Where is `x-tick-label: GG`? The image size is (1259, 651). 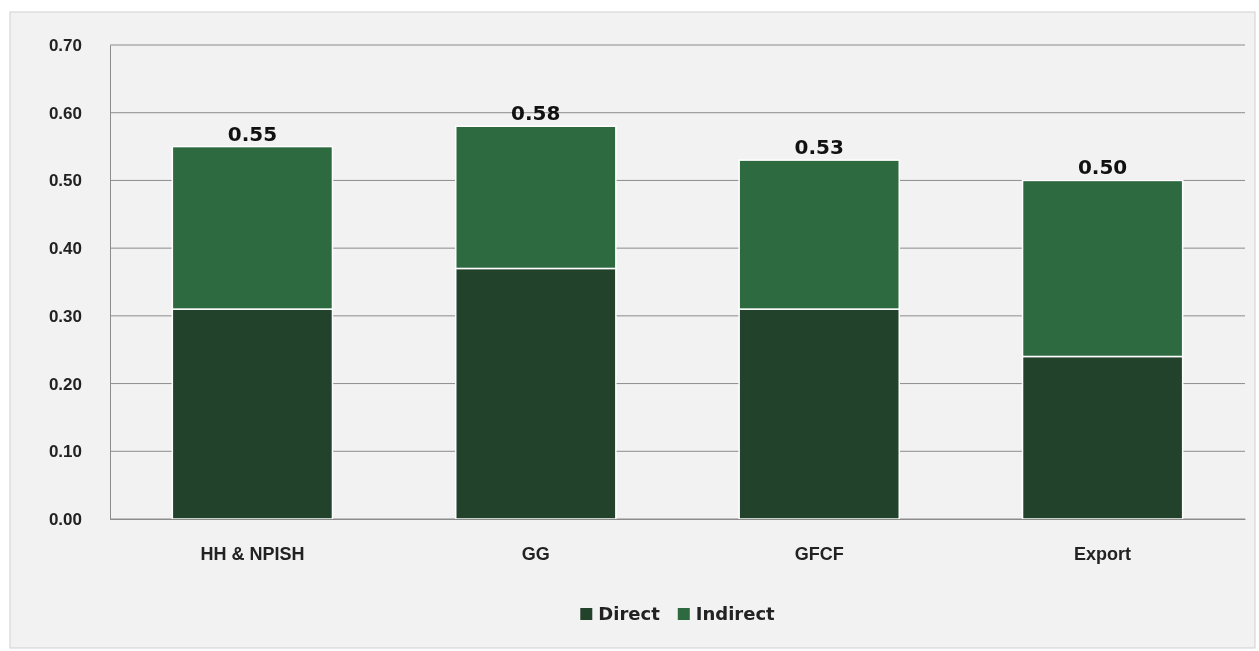
x-tick-label: GG is located at coordinates (535, 553).